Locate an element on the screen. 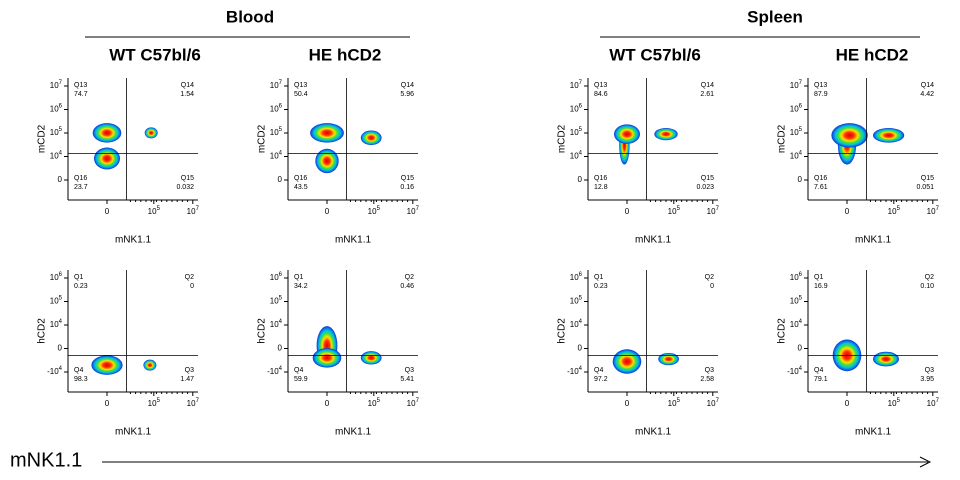 This screenshot has height=480, width=960. quadrant-name: Q1 is located at coordinates (818, 277).